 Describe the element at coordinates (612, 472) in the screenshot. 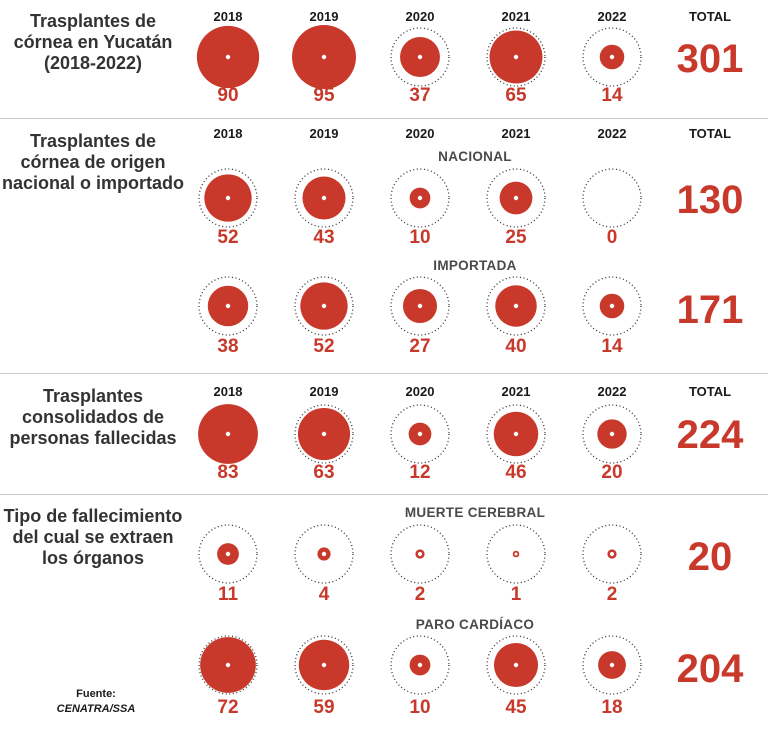

I see `value-label: 20` at that location.